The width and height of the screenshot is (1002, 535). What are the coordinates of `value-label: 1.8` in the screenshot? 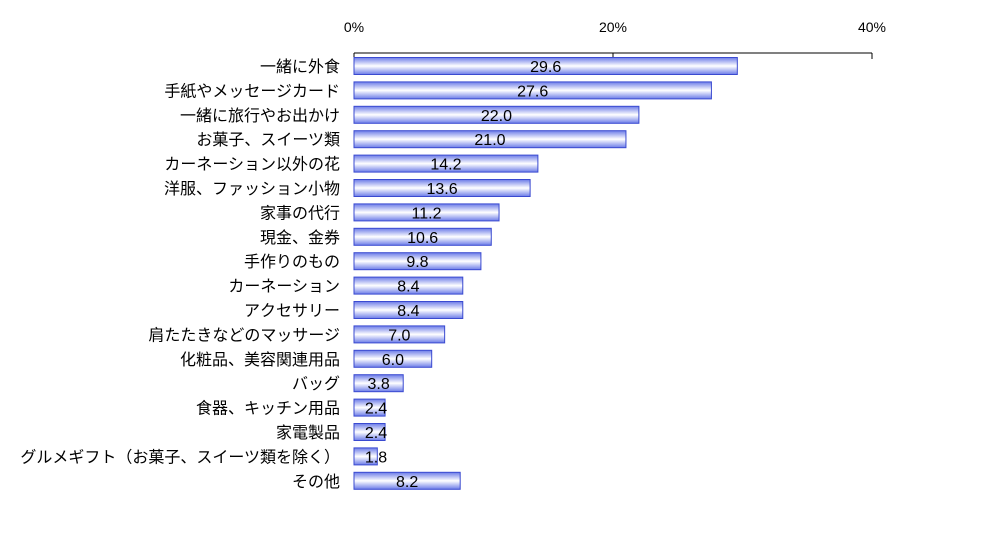 It's located at (376, 457).